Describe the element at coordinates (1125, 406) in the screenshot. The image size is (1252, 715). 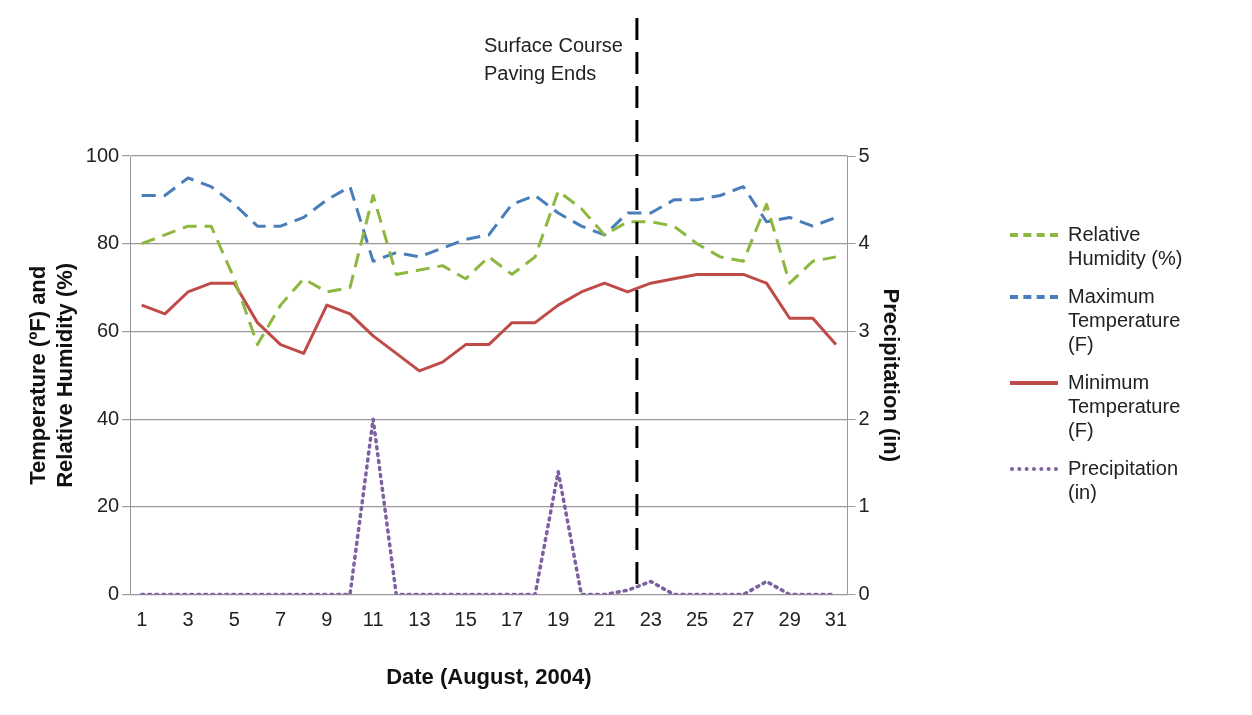
I see `legend-label: Minimum Temperature (F)` at that location.